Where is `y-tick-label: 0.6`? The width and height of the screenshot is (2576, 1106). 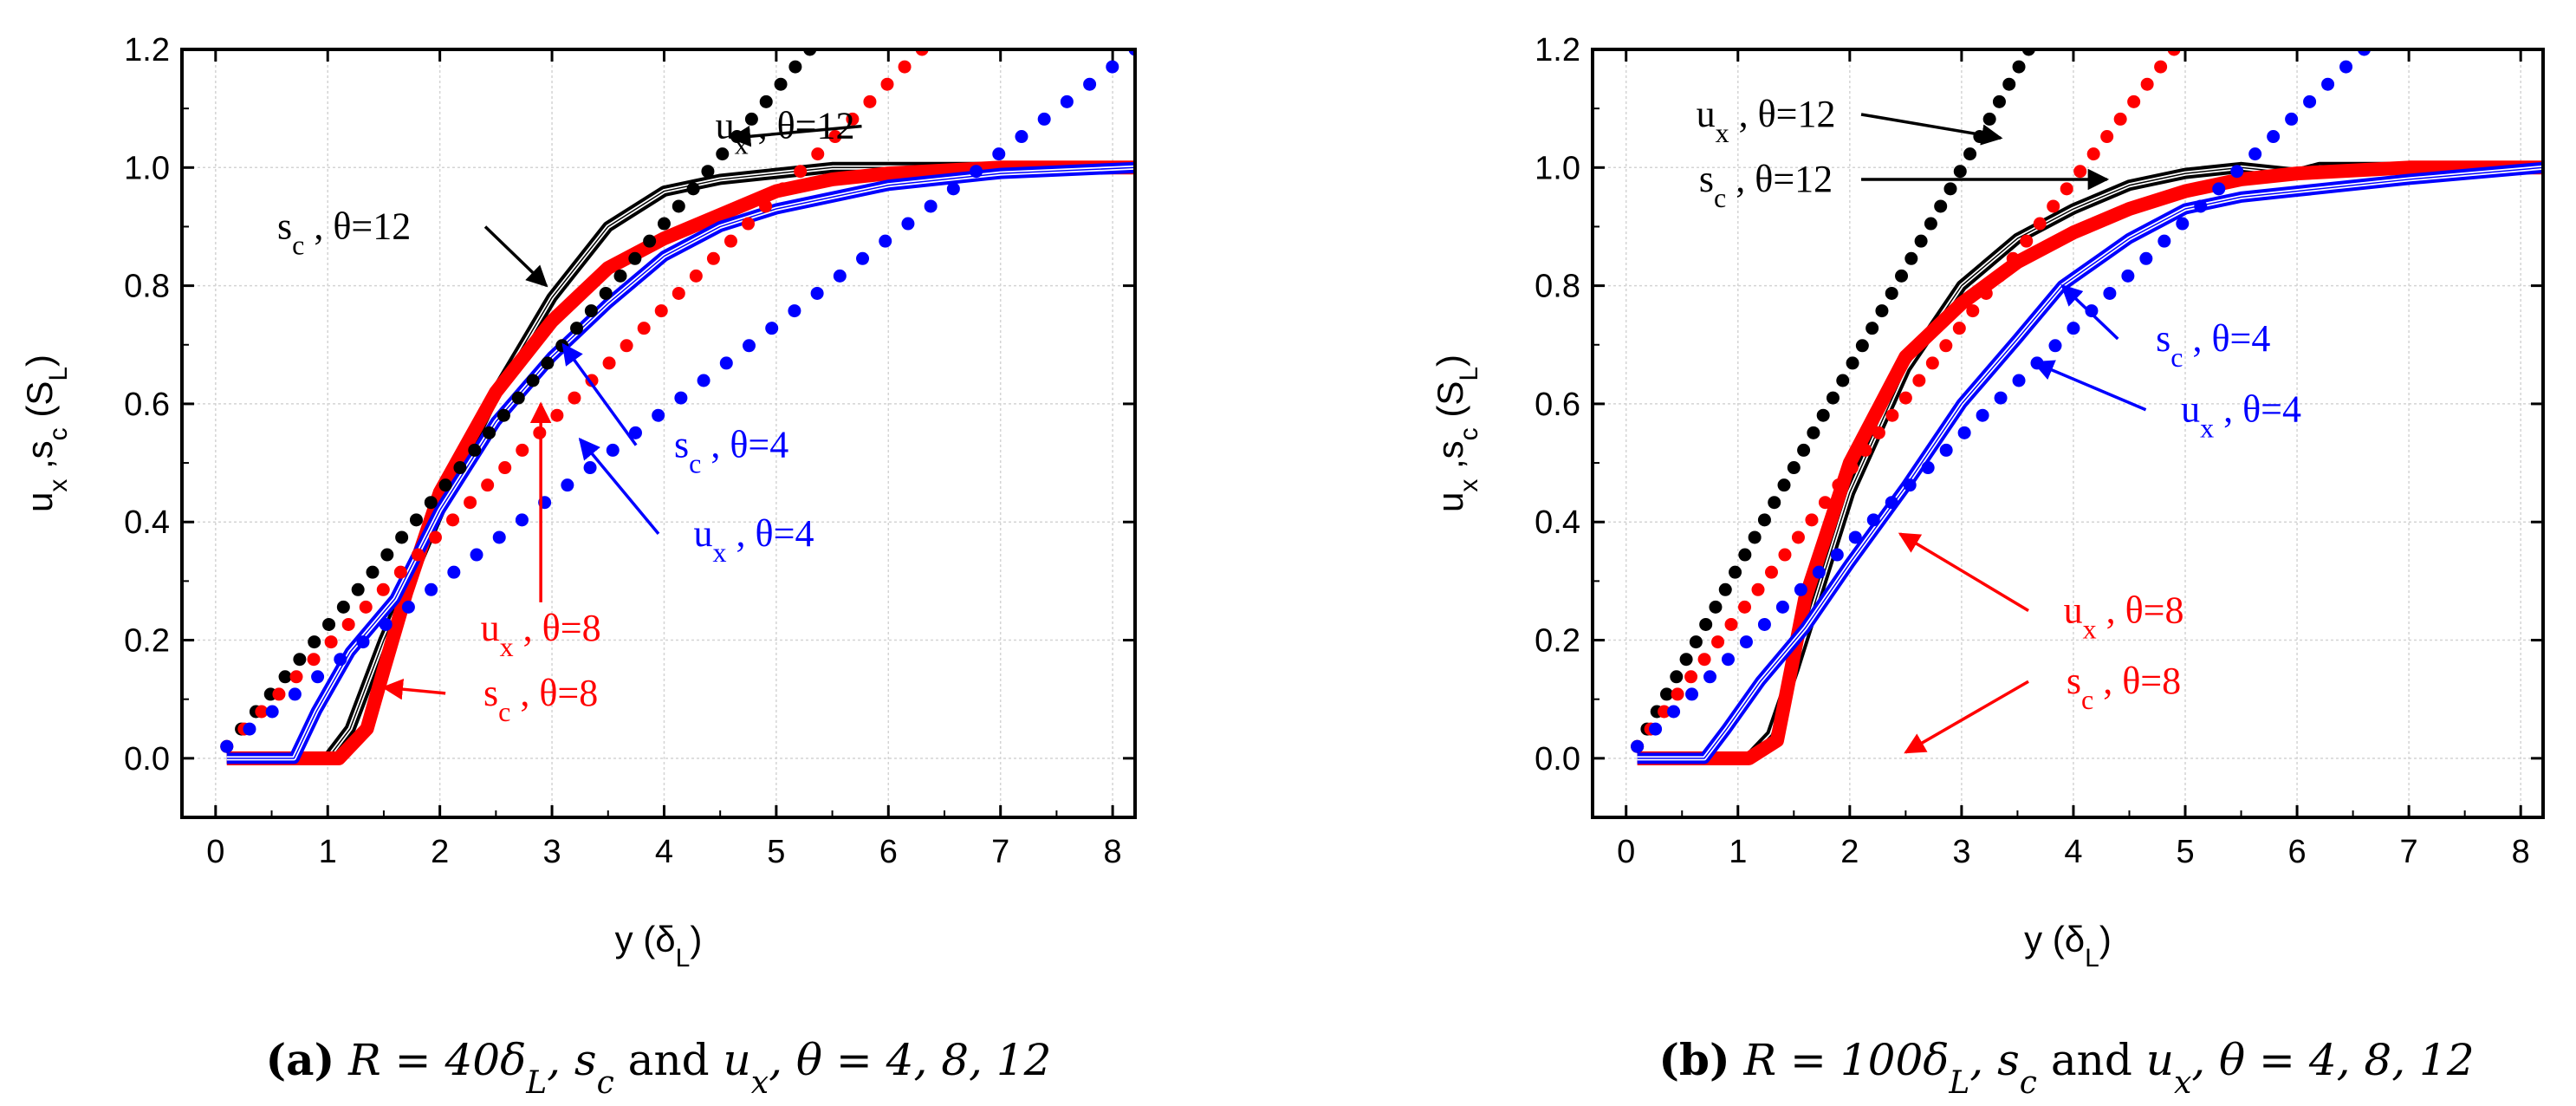 y-tick-label: 0.6 is located at coordinates (1558, 405).